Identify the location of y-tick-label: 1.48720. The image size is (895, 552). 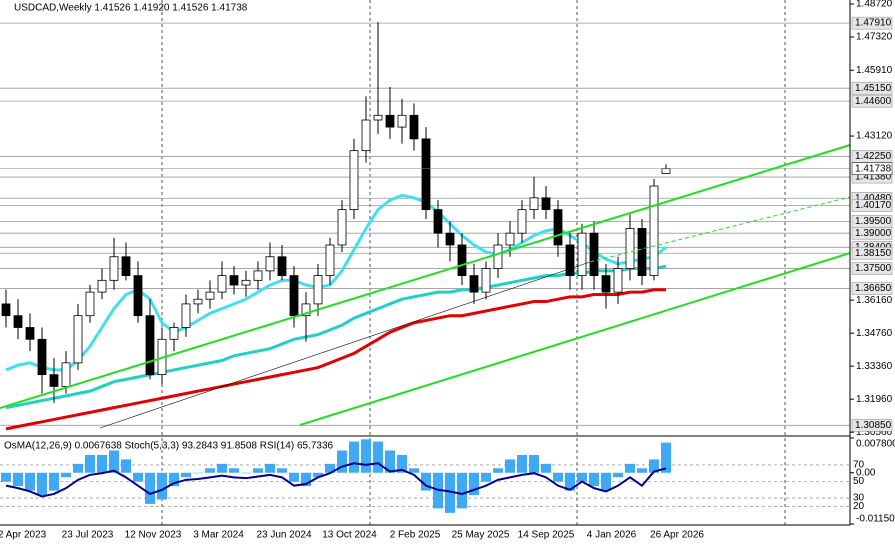
(874, 5).